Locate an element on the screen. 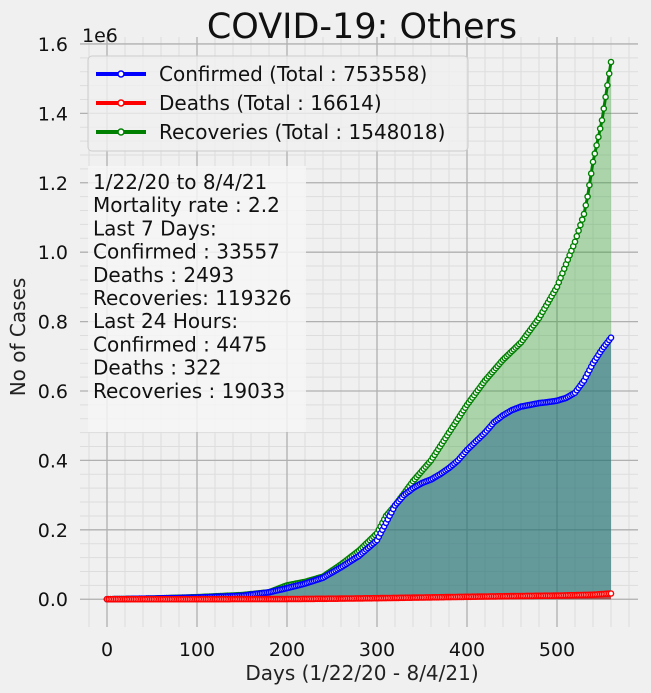 The height and width of the screenshot is (693, 651). x-tick-label: 200 is located at coordinates (287, 650).